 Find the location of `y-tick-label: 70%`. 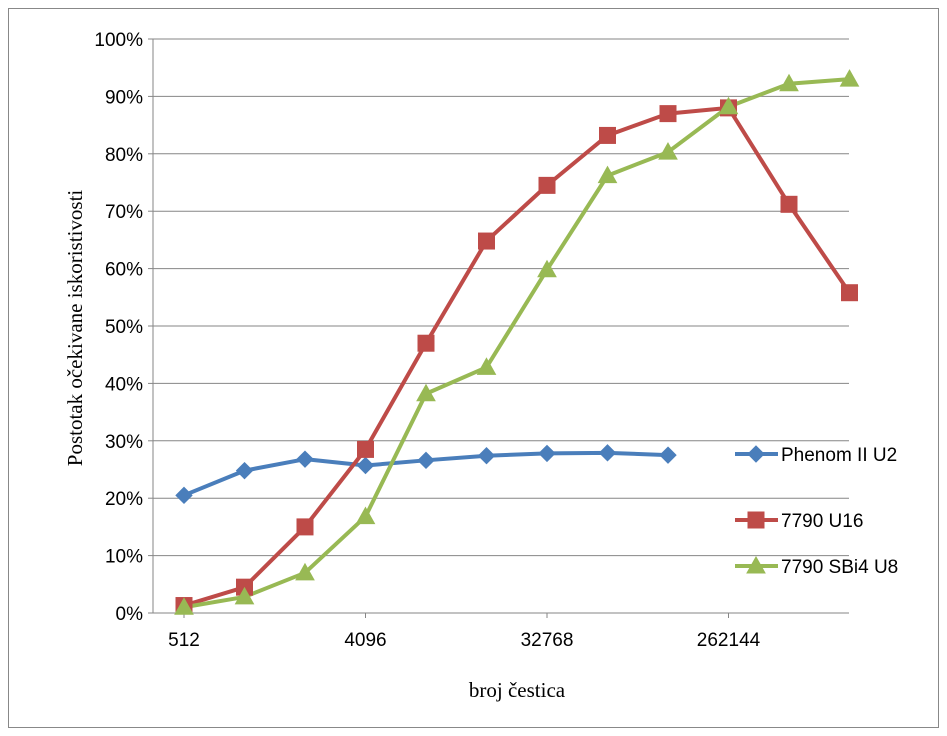

y-tick-label: 70% is located at coordinates (124, 212).